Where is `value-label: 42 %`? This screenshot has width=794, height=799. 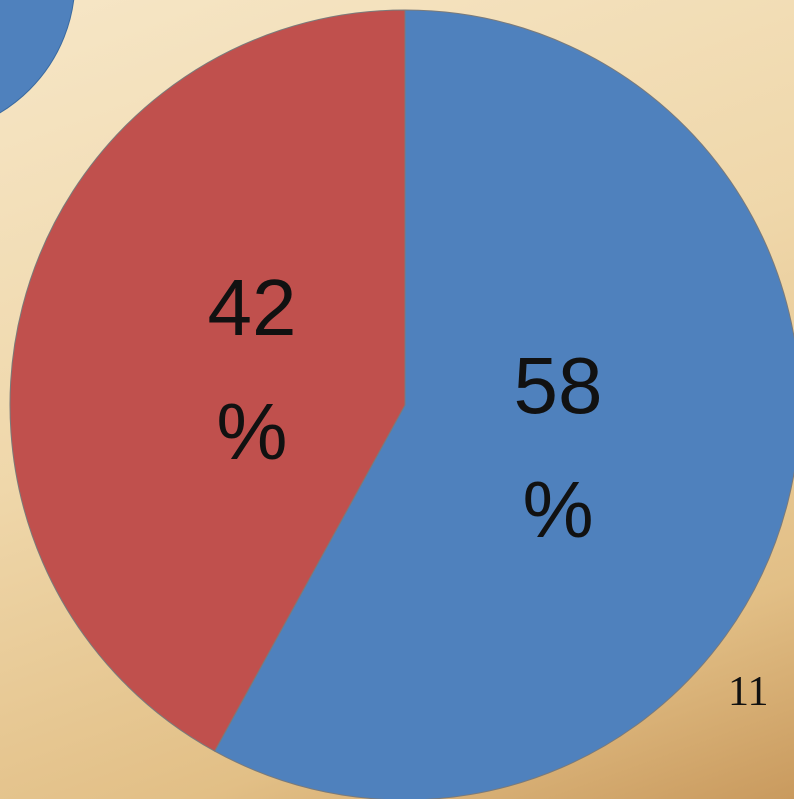
value-label: 42 % is located at coordinates (252, 369).